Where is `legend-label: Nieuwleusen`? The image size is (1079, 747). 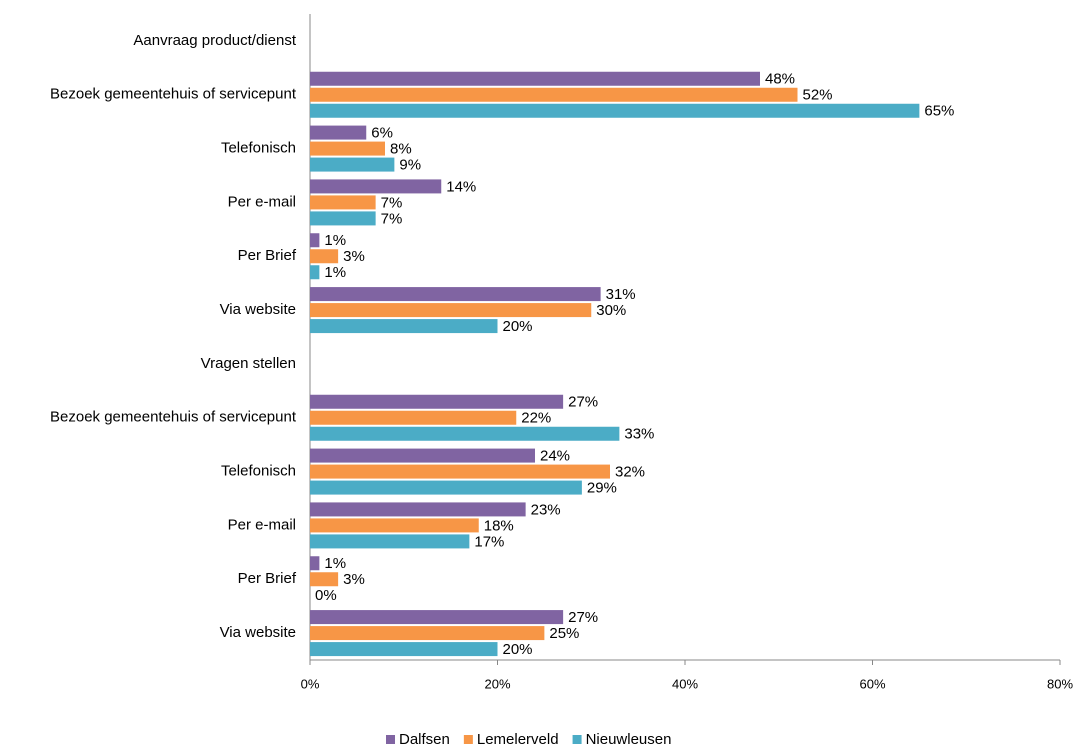 legend-label: Nieuwleusen is located at coordinates (629, 739).